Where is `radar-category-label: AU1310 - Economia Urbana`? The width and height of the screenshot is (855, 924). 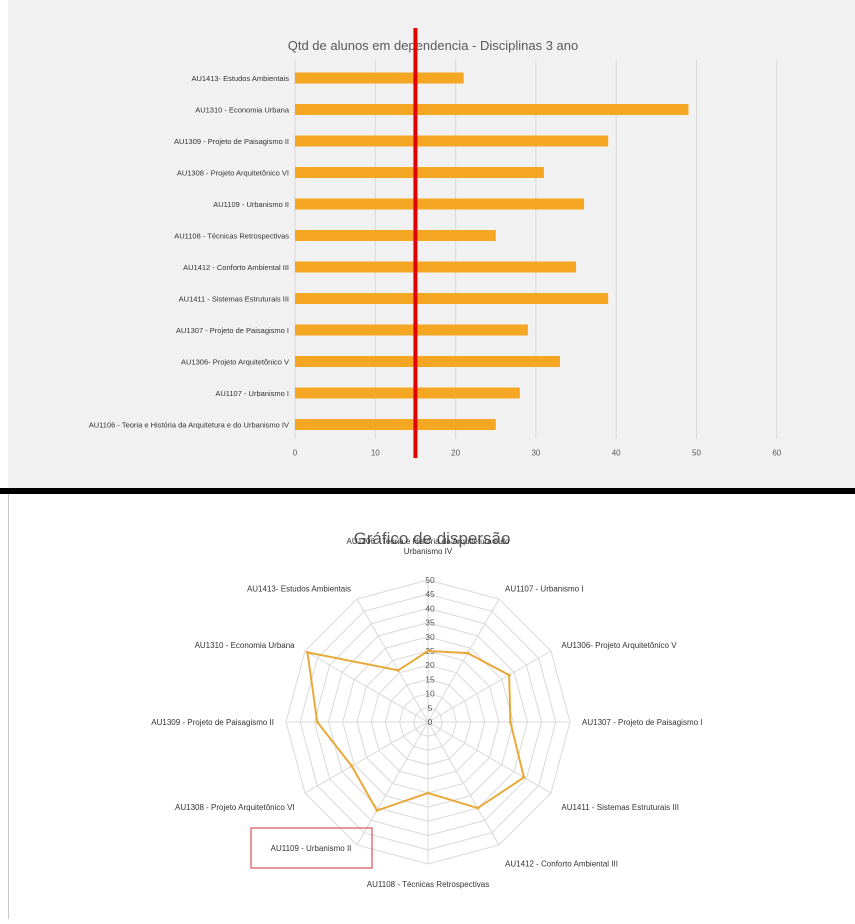
radar-category-label: AU1310 - Economia Urbana is located at coordinates (245, 645).